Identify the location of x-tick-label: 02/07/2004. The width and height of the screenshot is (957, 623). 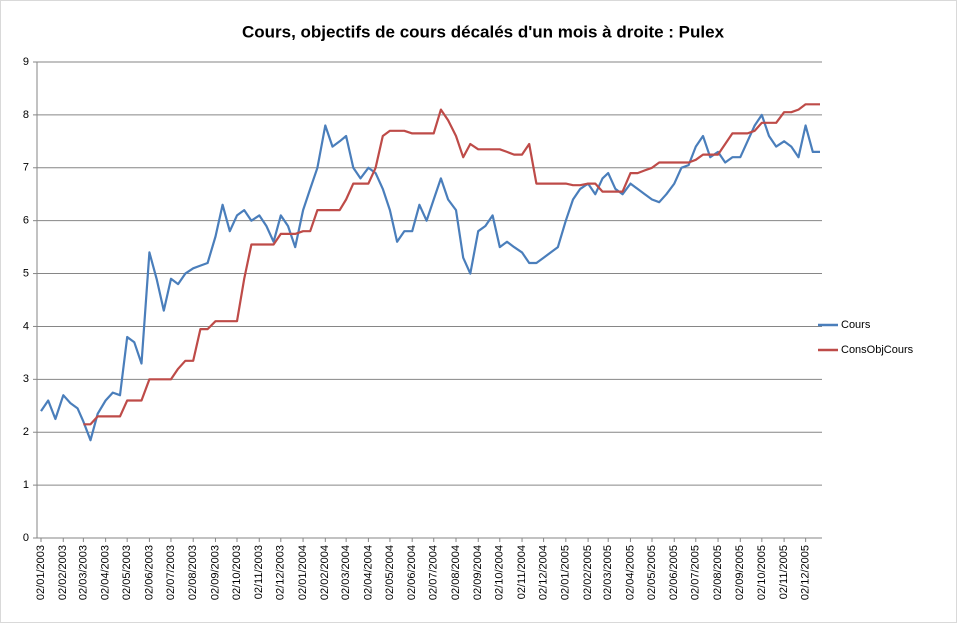
(434, 572).